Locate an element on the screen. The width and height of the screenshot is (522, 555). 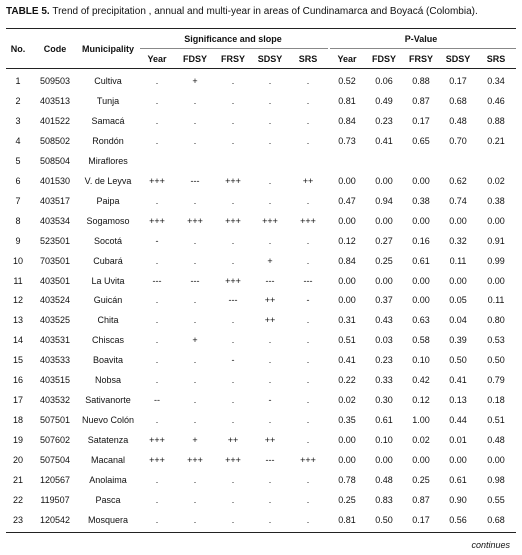
cell: 0.52 is located at coordinates (347, 81).